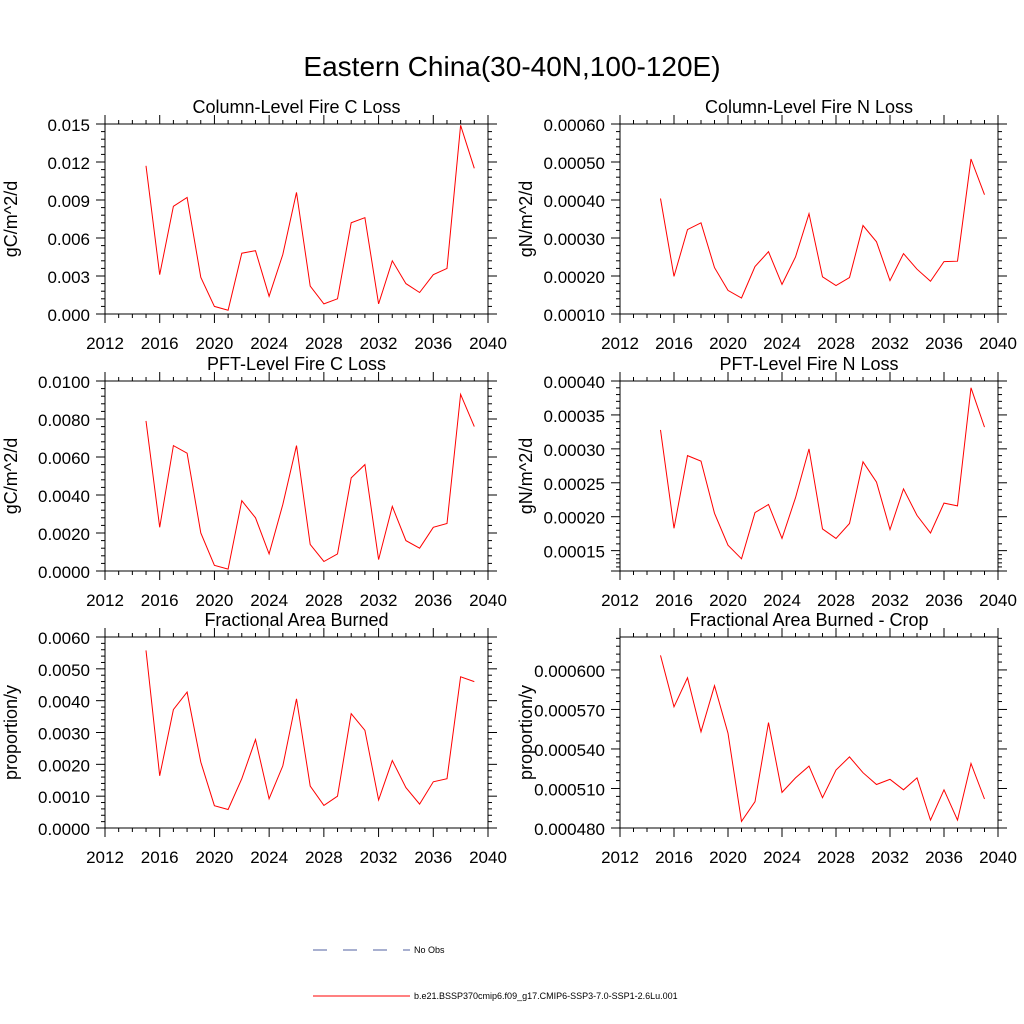 The height and width of the screenshot is (1024, 1024). I want to click on y-tick-label: 0.00030, so click(574, 450).